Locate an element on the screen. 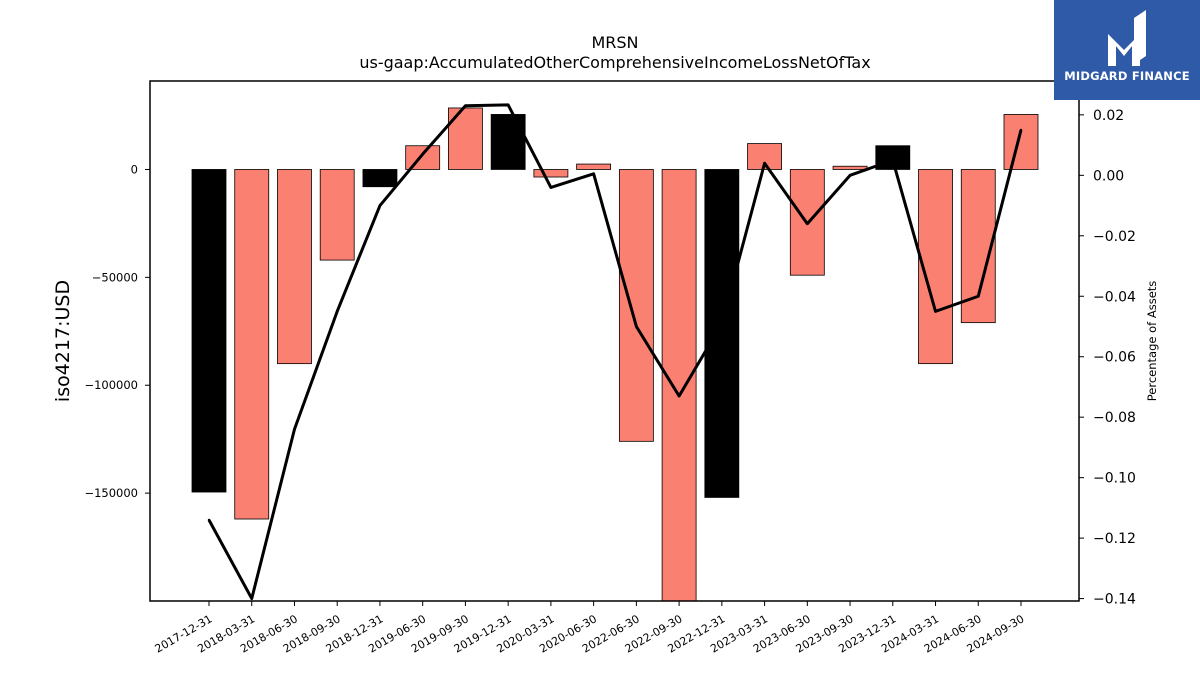 This screenshot has width=1200, height=675. y-tick-label: 0 is located at coordinates (134, 169).